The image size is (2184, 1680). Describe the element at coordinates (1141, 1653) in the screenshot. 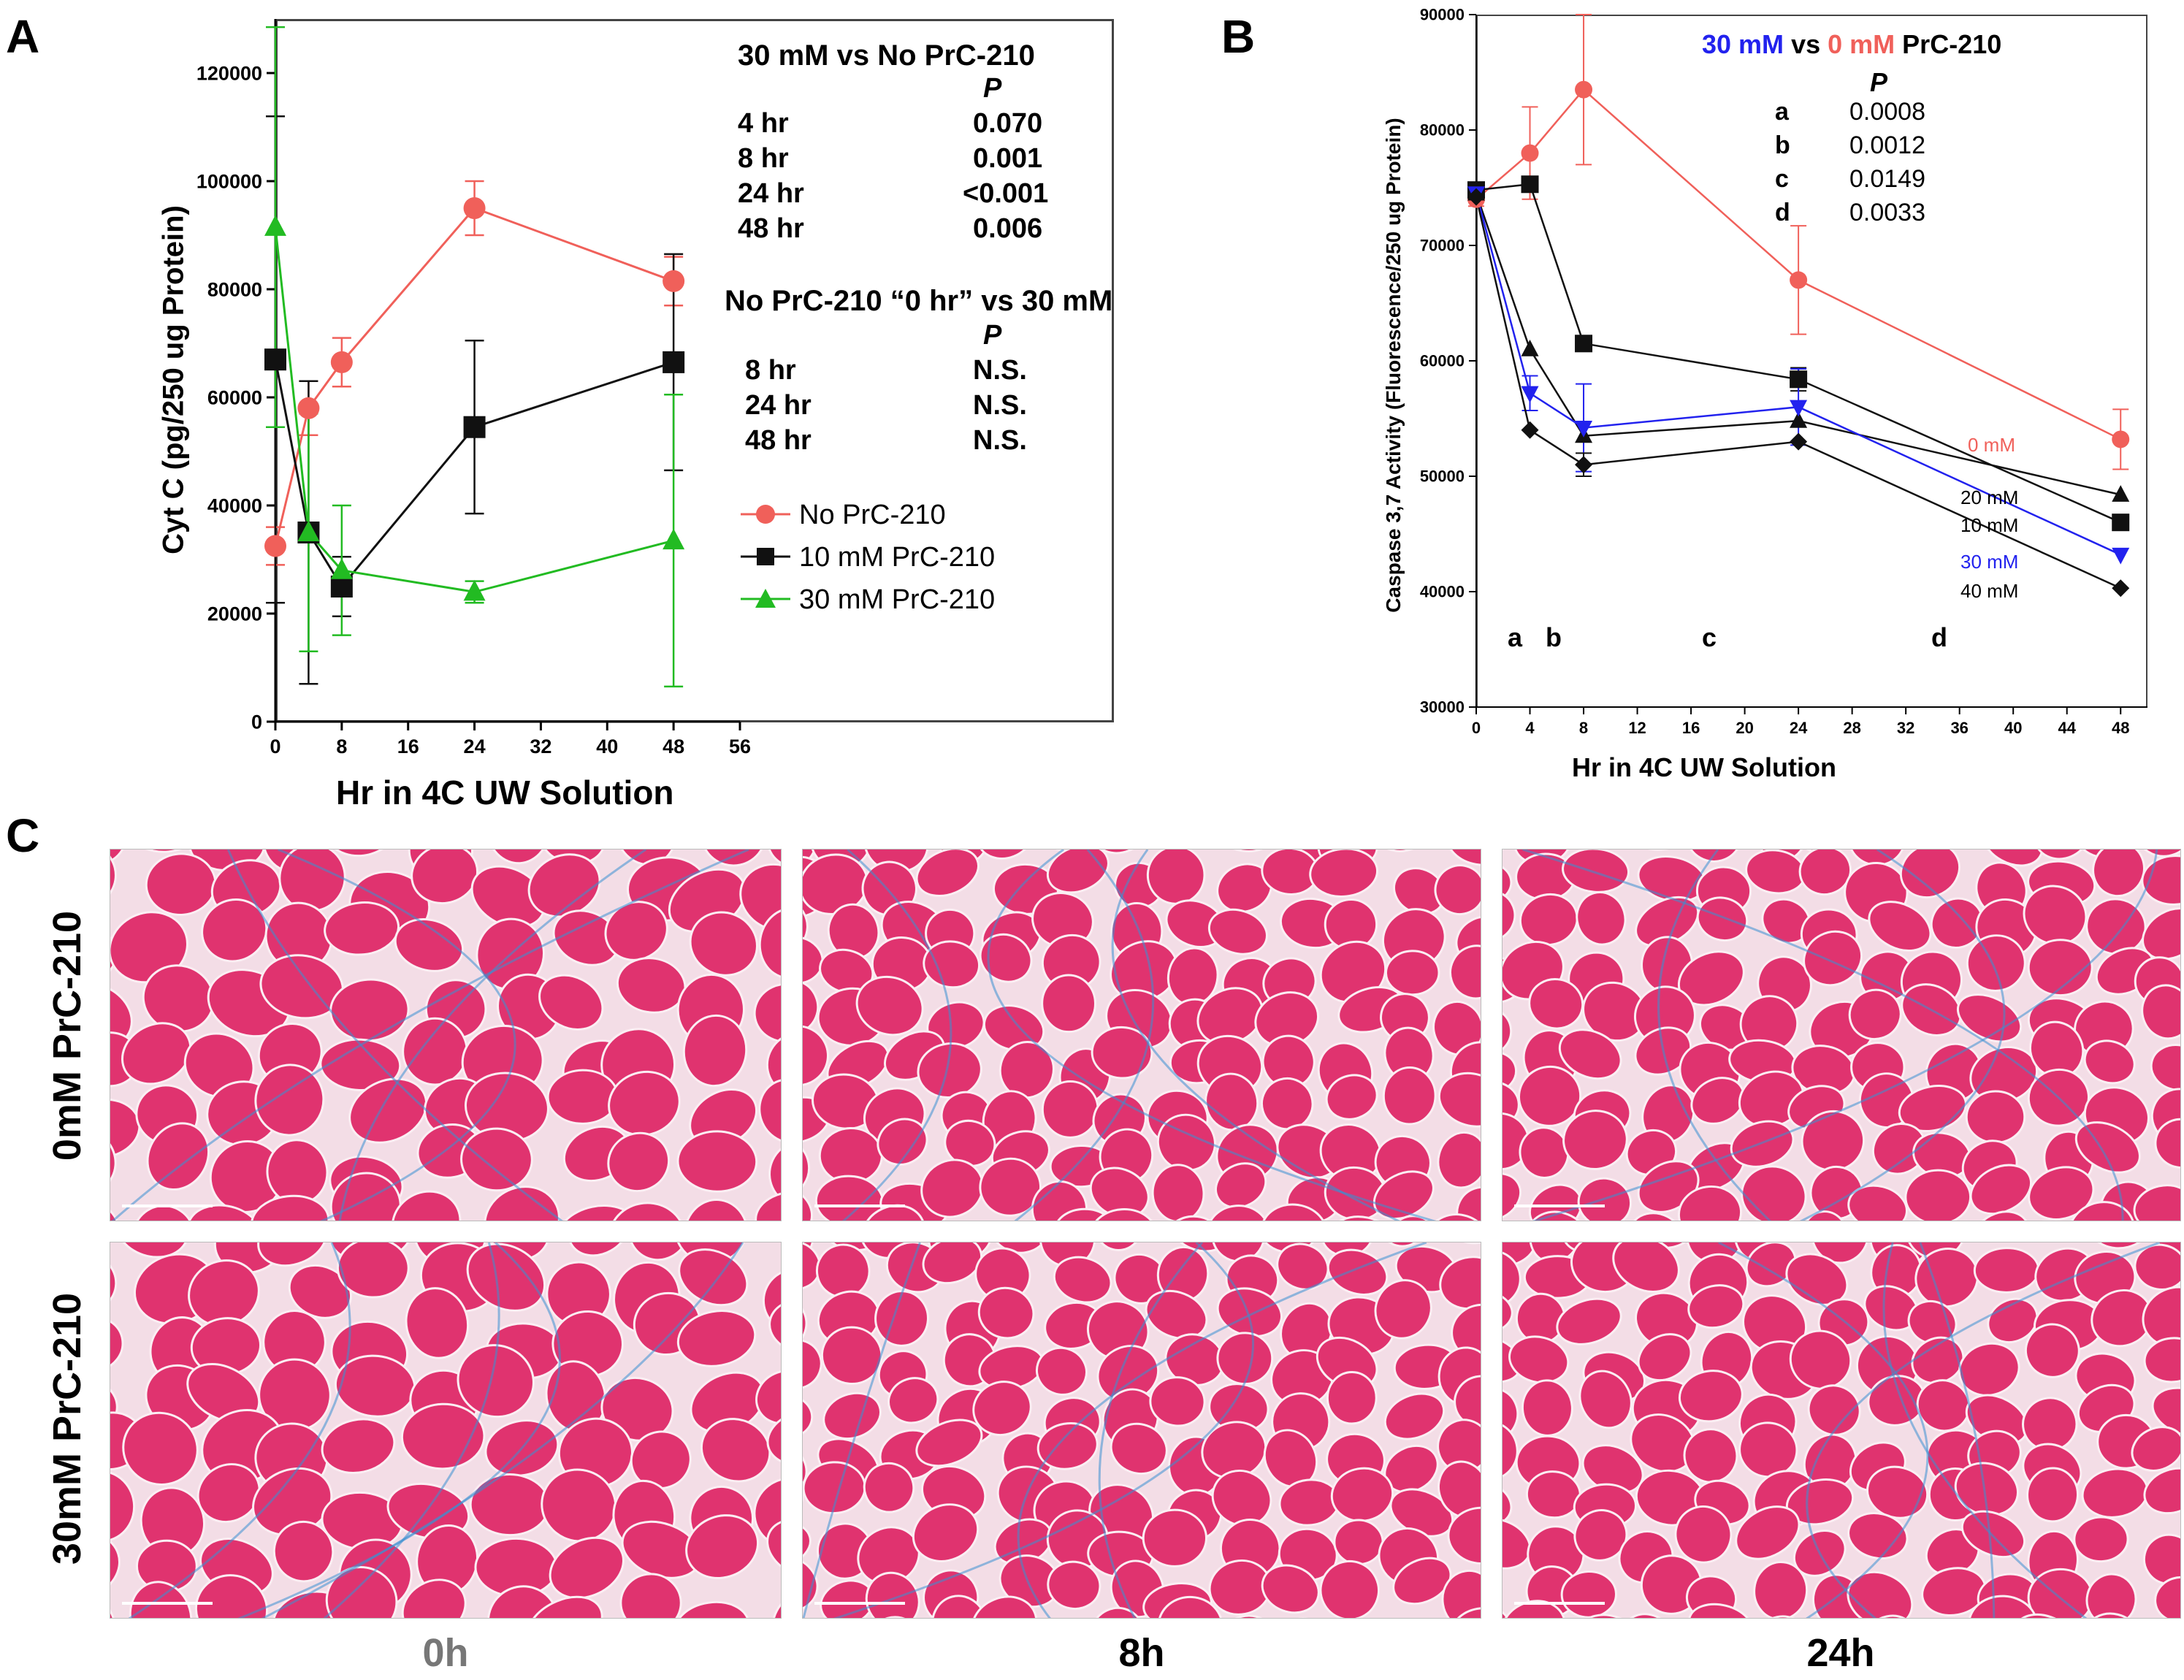

I see `micrograph-col-label-8h: 8h` at that location.